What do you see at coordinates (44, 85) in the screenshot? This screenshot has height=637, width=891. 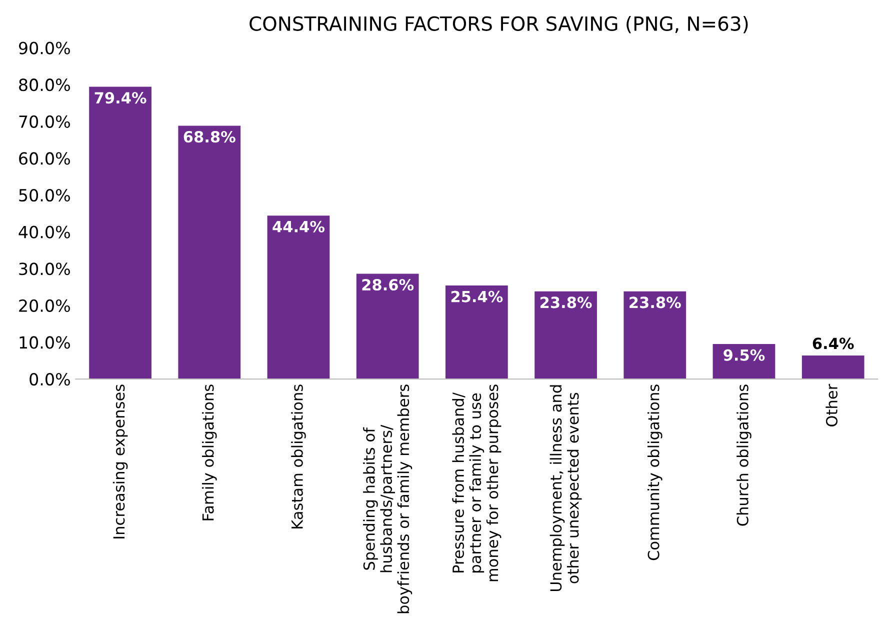 I see `y-tick-label: 80.0%` at bounding box center [44, 85].